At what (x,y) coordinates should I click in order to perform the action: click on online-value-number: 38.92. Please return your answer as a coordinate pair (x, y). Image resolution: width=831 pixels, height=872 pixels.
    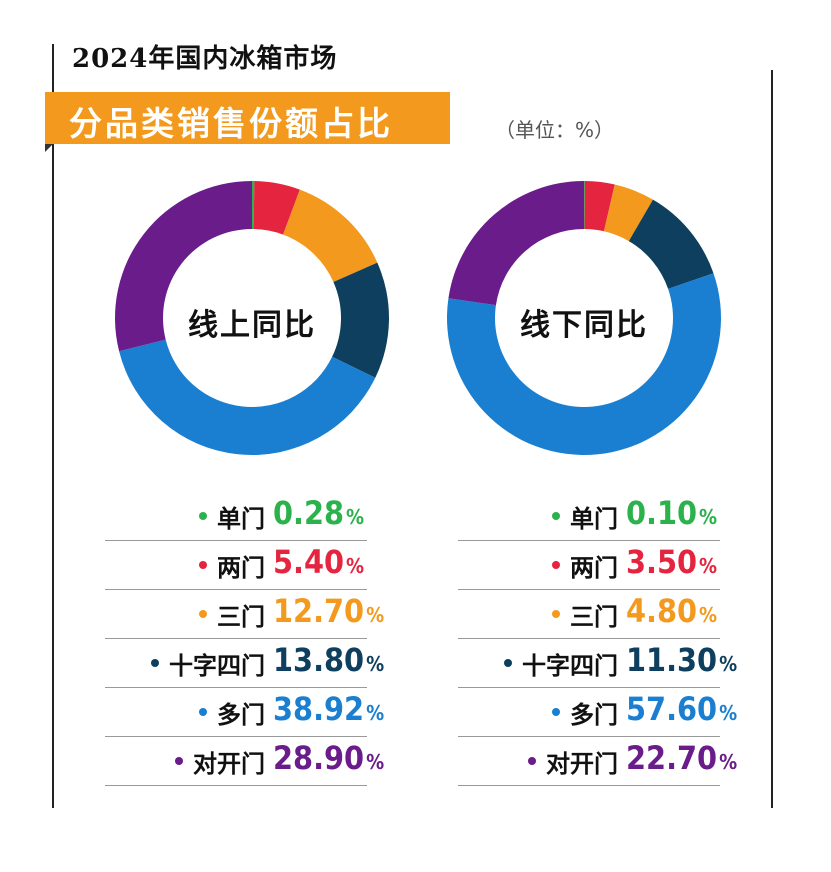
    Looking at the image, I should click on (319, 709).